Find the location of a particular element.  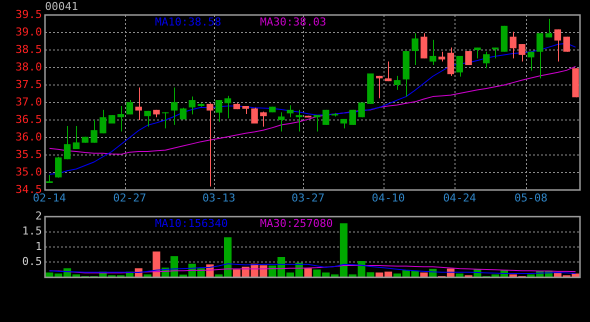

text: MA10:156340 is located at coordinates (191, 223).